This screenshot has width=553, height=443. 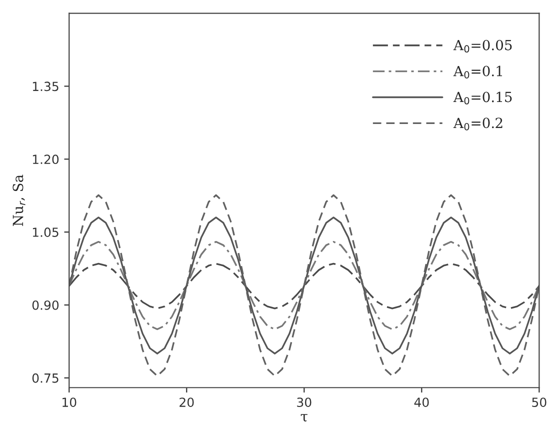 I want to click on x-tick-label: 10, so click(x=69, y=403).